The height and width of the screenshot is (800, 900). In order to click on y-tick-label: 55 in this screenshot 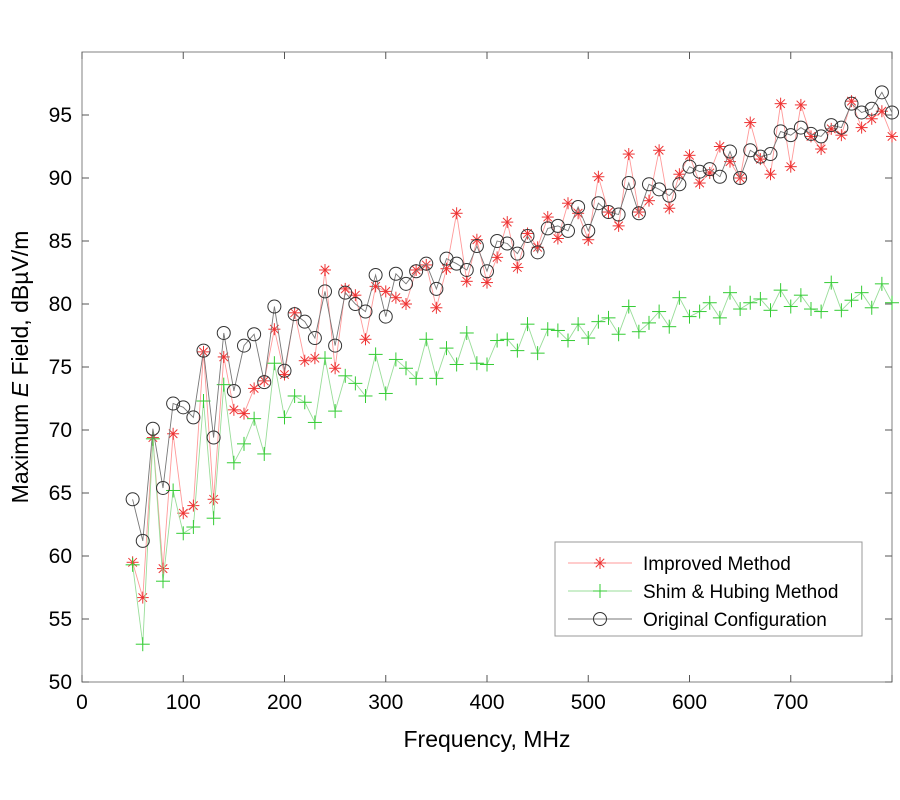, I will do `click(60, 619)`.